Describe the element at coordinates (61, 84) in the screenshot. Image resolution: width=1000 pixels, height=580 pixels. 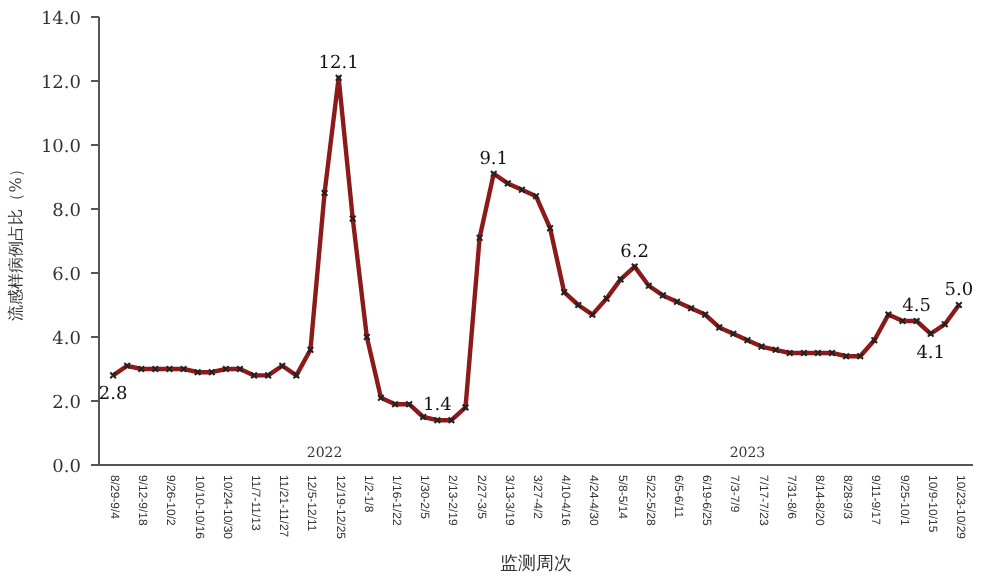
I see `y-tick-label: 12.0` at that location.